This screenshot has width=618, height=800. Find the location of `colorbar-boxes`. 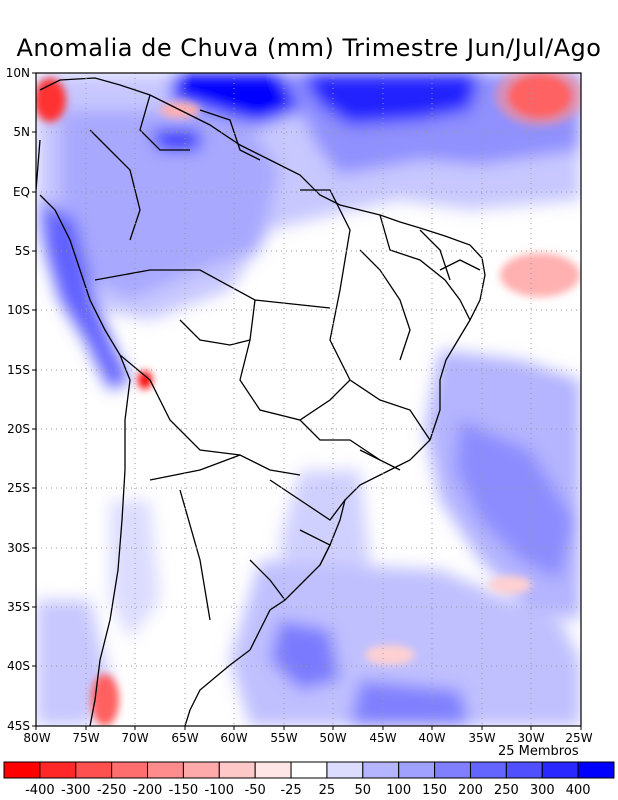

colorbar-boxes is located at coordinates (309, 770).